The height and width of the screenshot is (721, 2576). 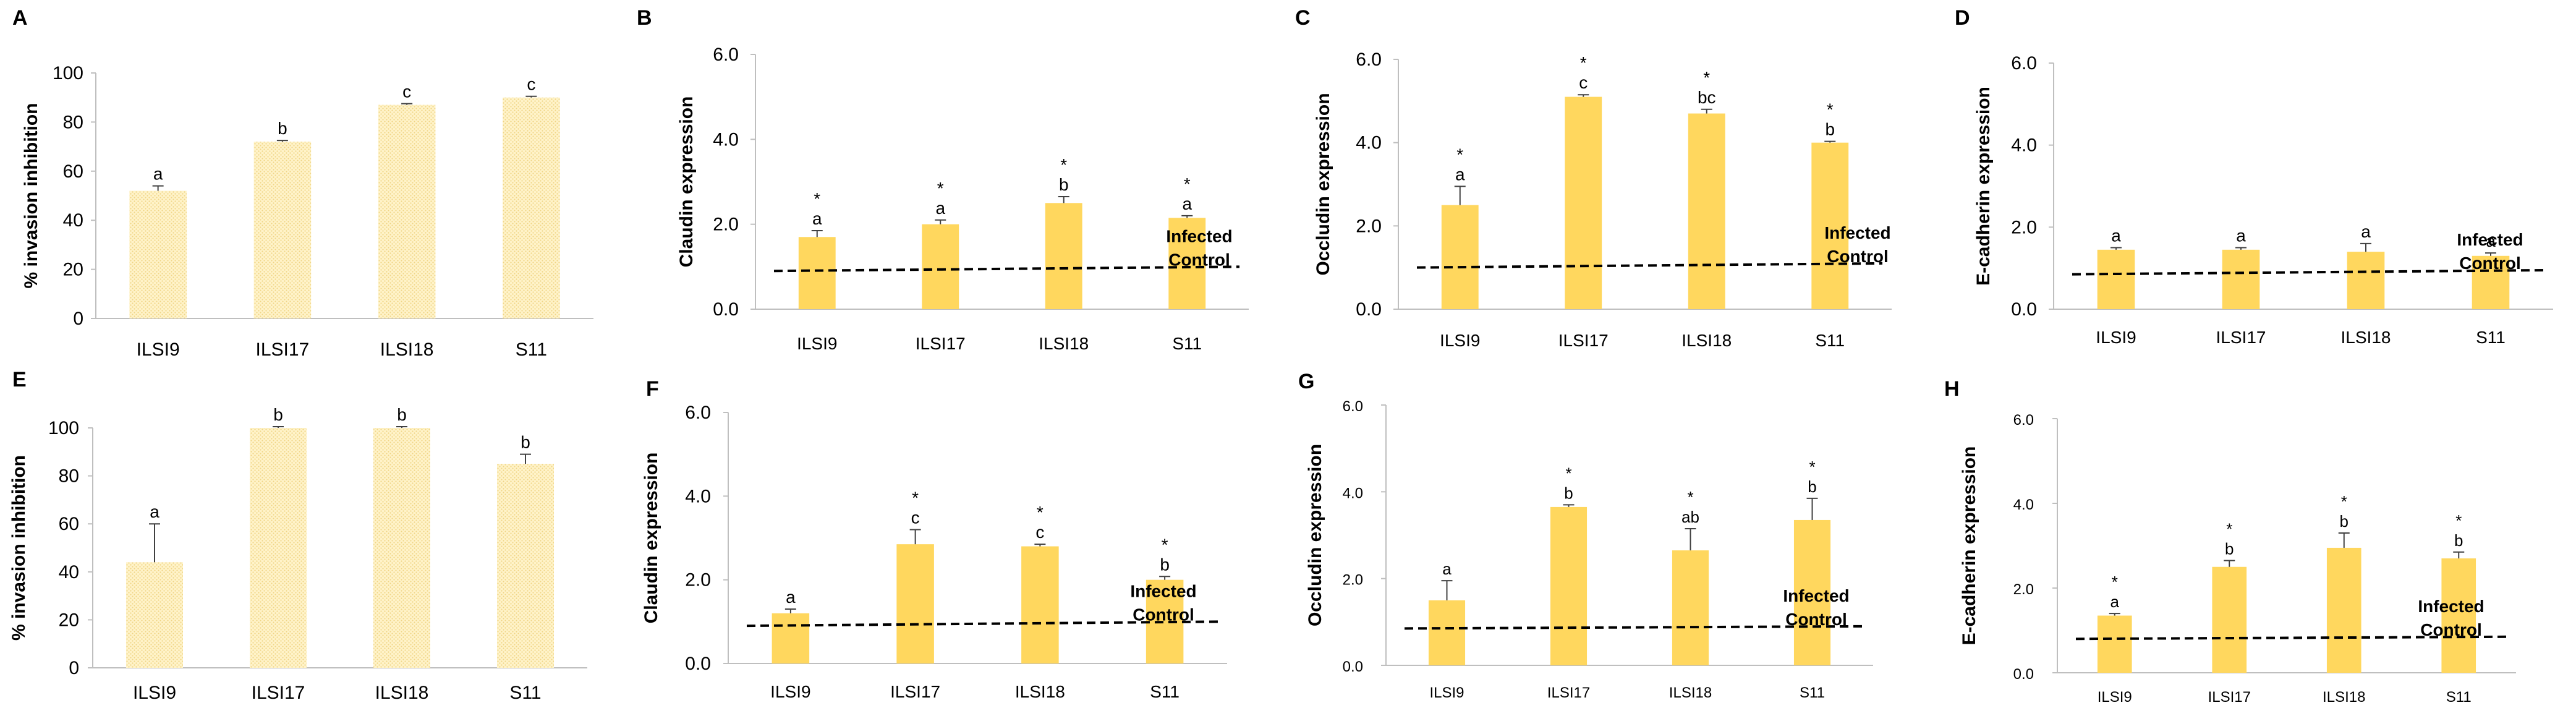 I want to click on panel-d-ytick-label: 0.0, so click(x=2024, y=309).